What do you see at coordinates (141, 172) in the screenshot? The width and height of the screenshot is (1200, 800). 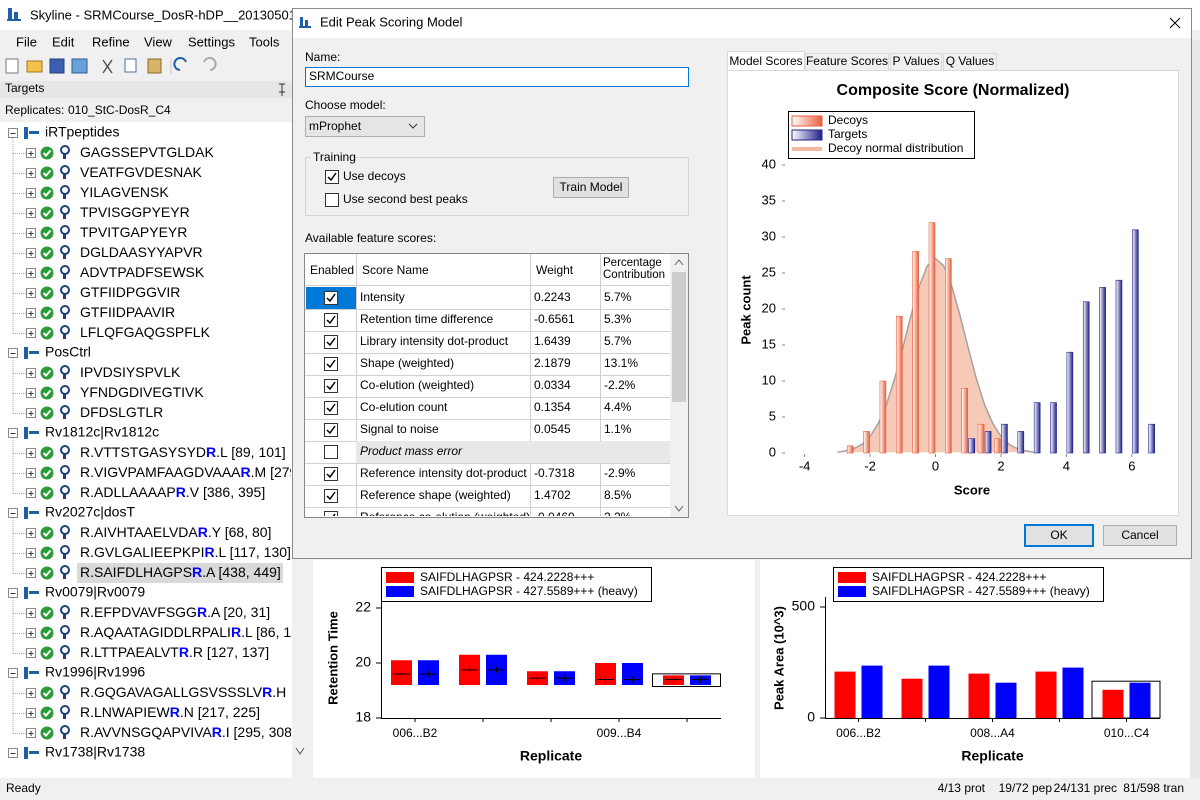 I see `peptide: VEATFGVDESNAK` at bounding box center [141, 172].